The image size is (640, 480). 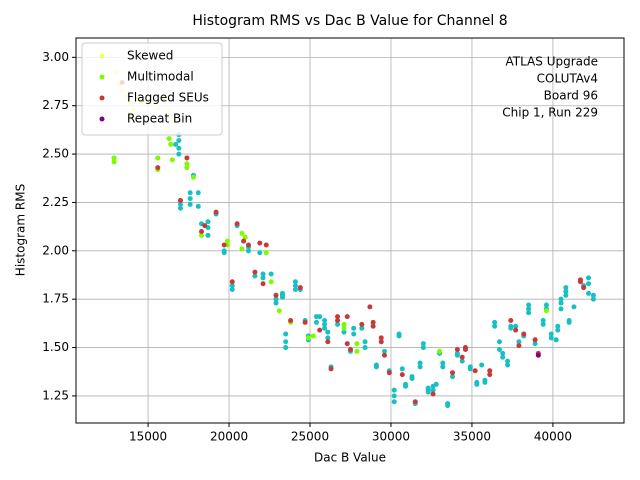 I want to click on x-tick-label: 15000, so click(x=148, y=437).